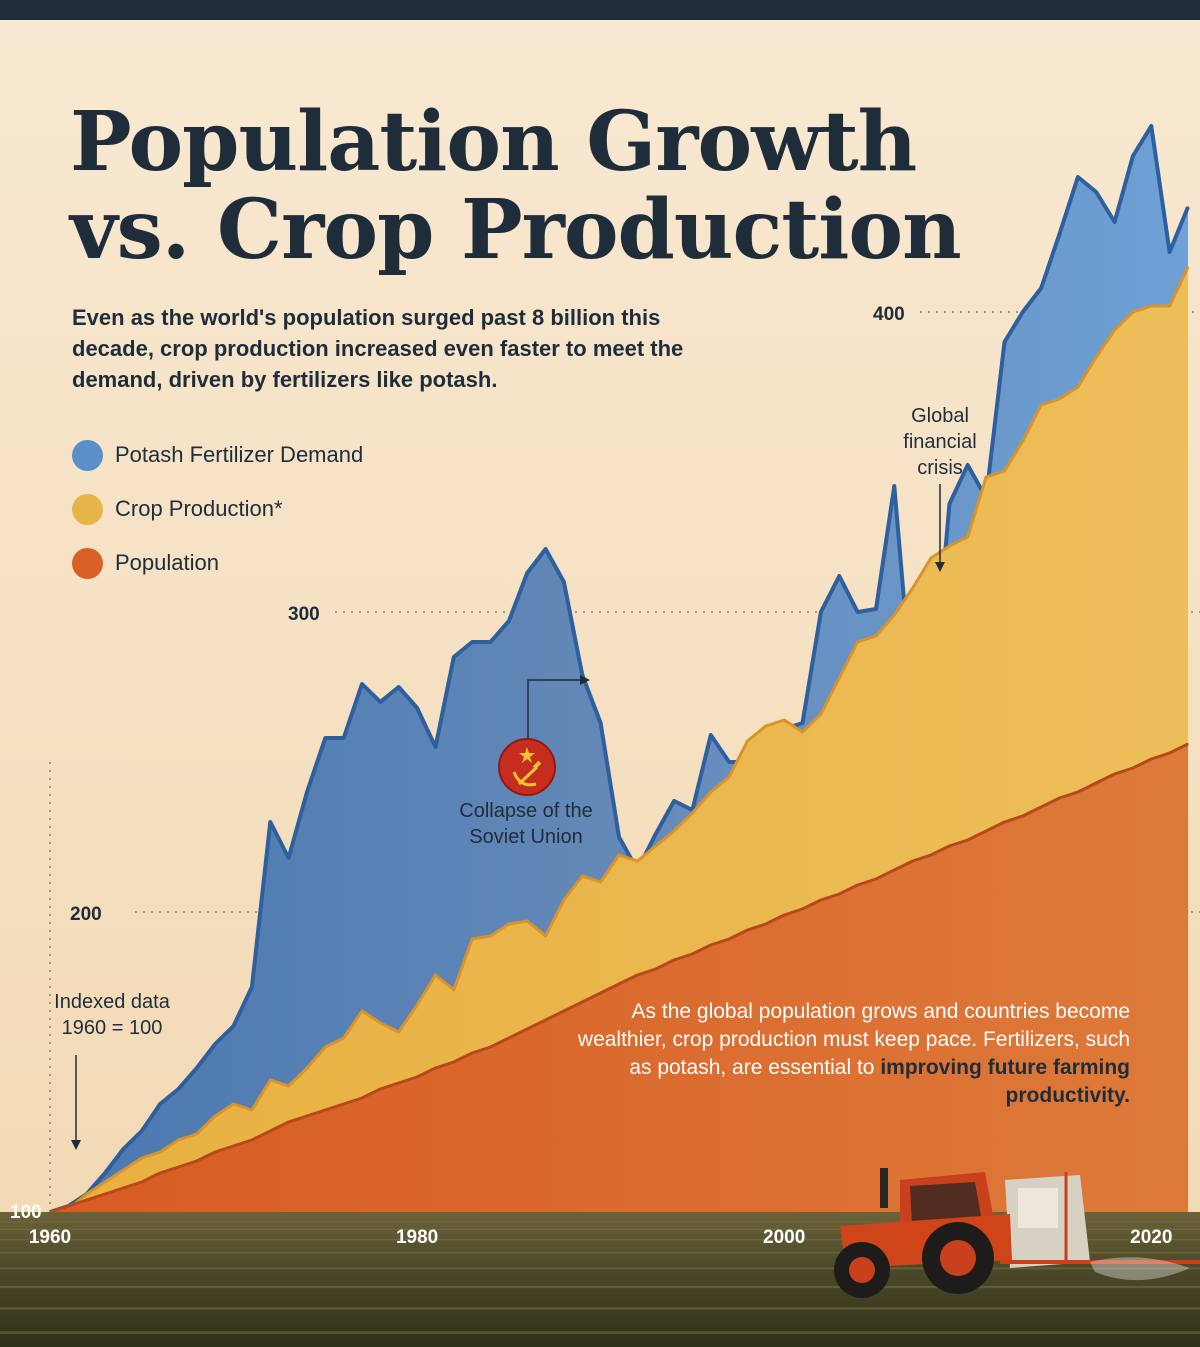  I want to click on point-population-1983, so click(472, 1053).